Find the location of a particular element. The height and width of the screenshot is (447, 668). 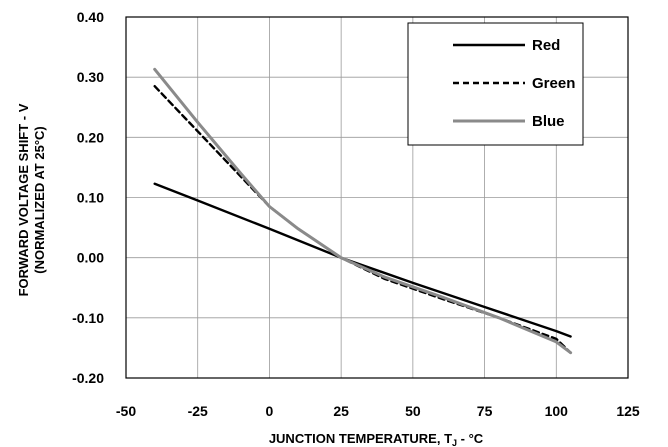

x-tick-label: 50 is located at coordinates (413, 411).